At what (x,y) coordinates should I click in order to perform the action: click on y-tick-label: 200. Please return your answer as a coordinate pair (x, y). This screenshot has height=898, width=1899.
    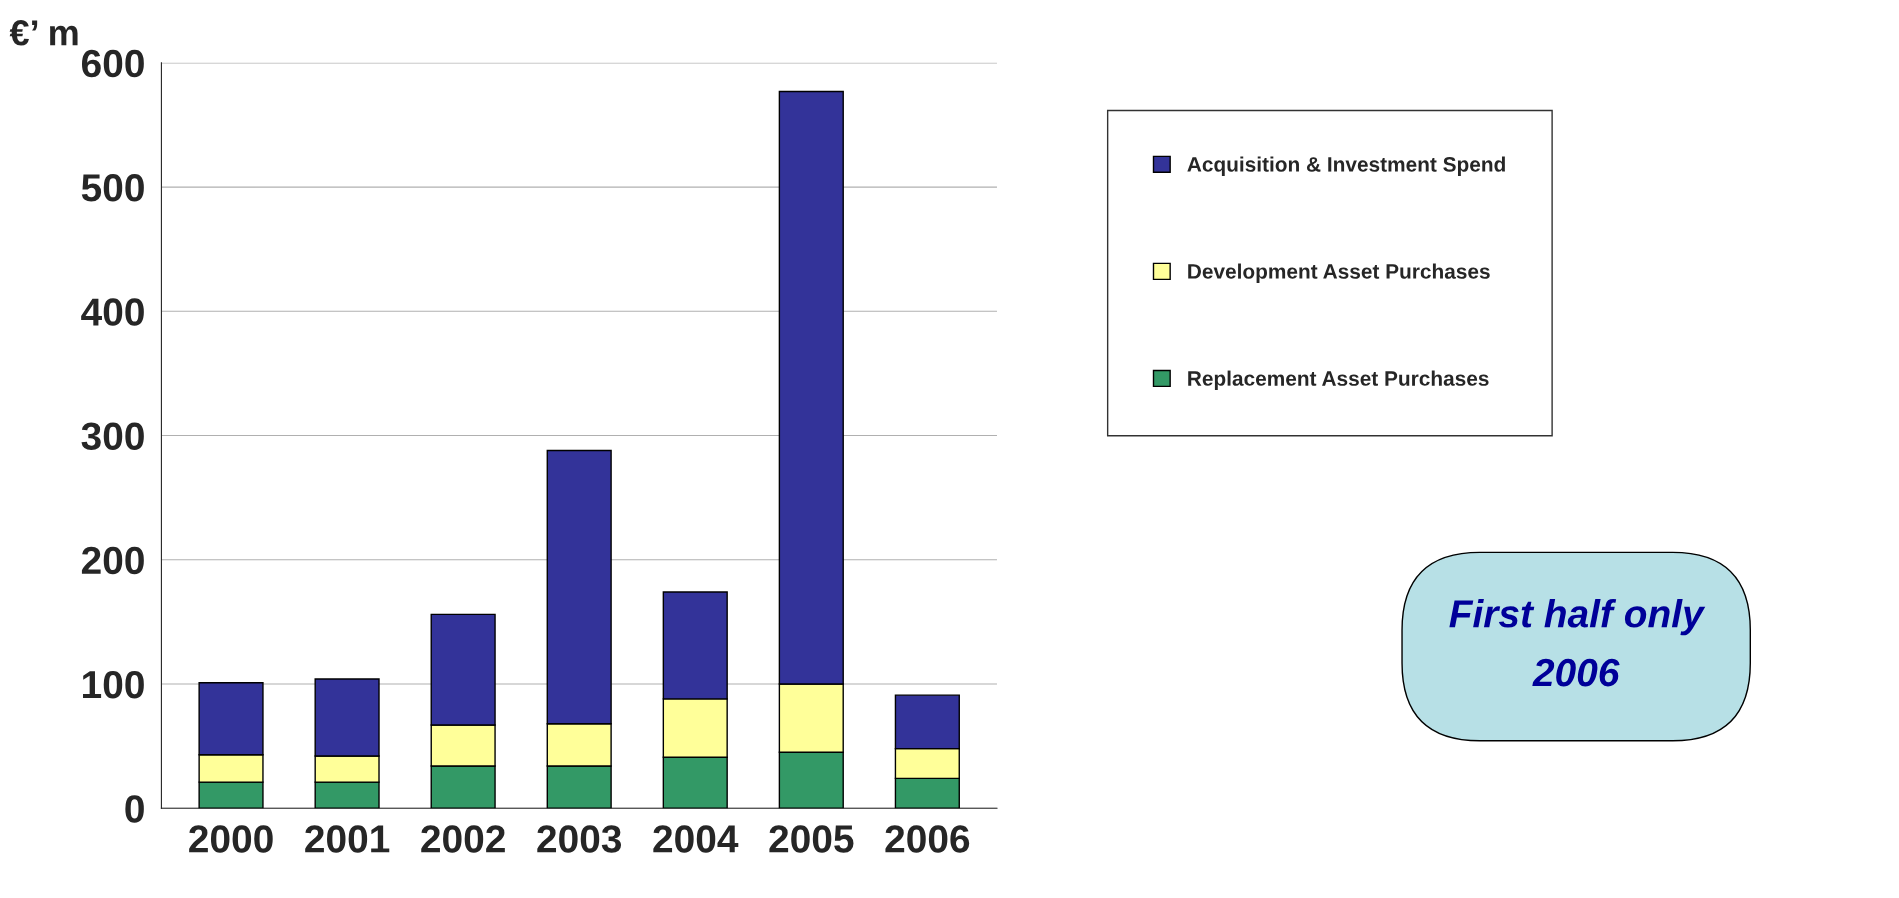
    Looking at the image, I should click on (112, 560).